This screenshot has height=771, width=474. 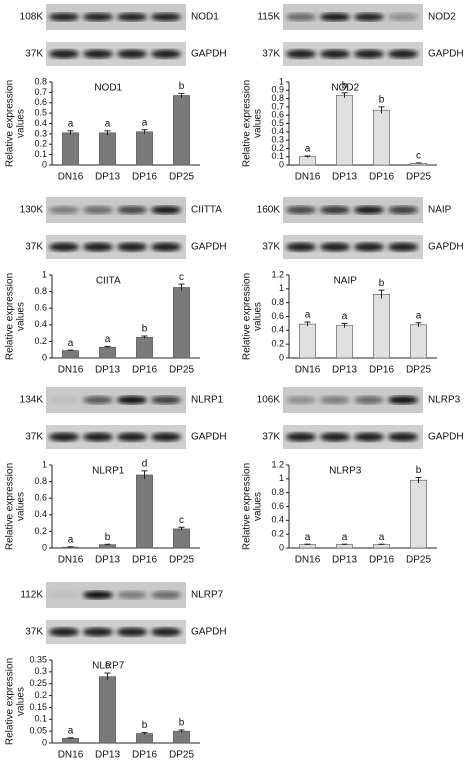 I want to click on blot-size: 112K, so click(x=31, y=595).